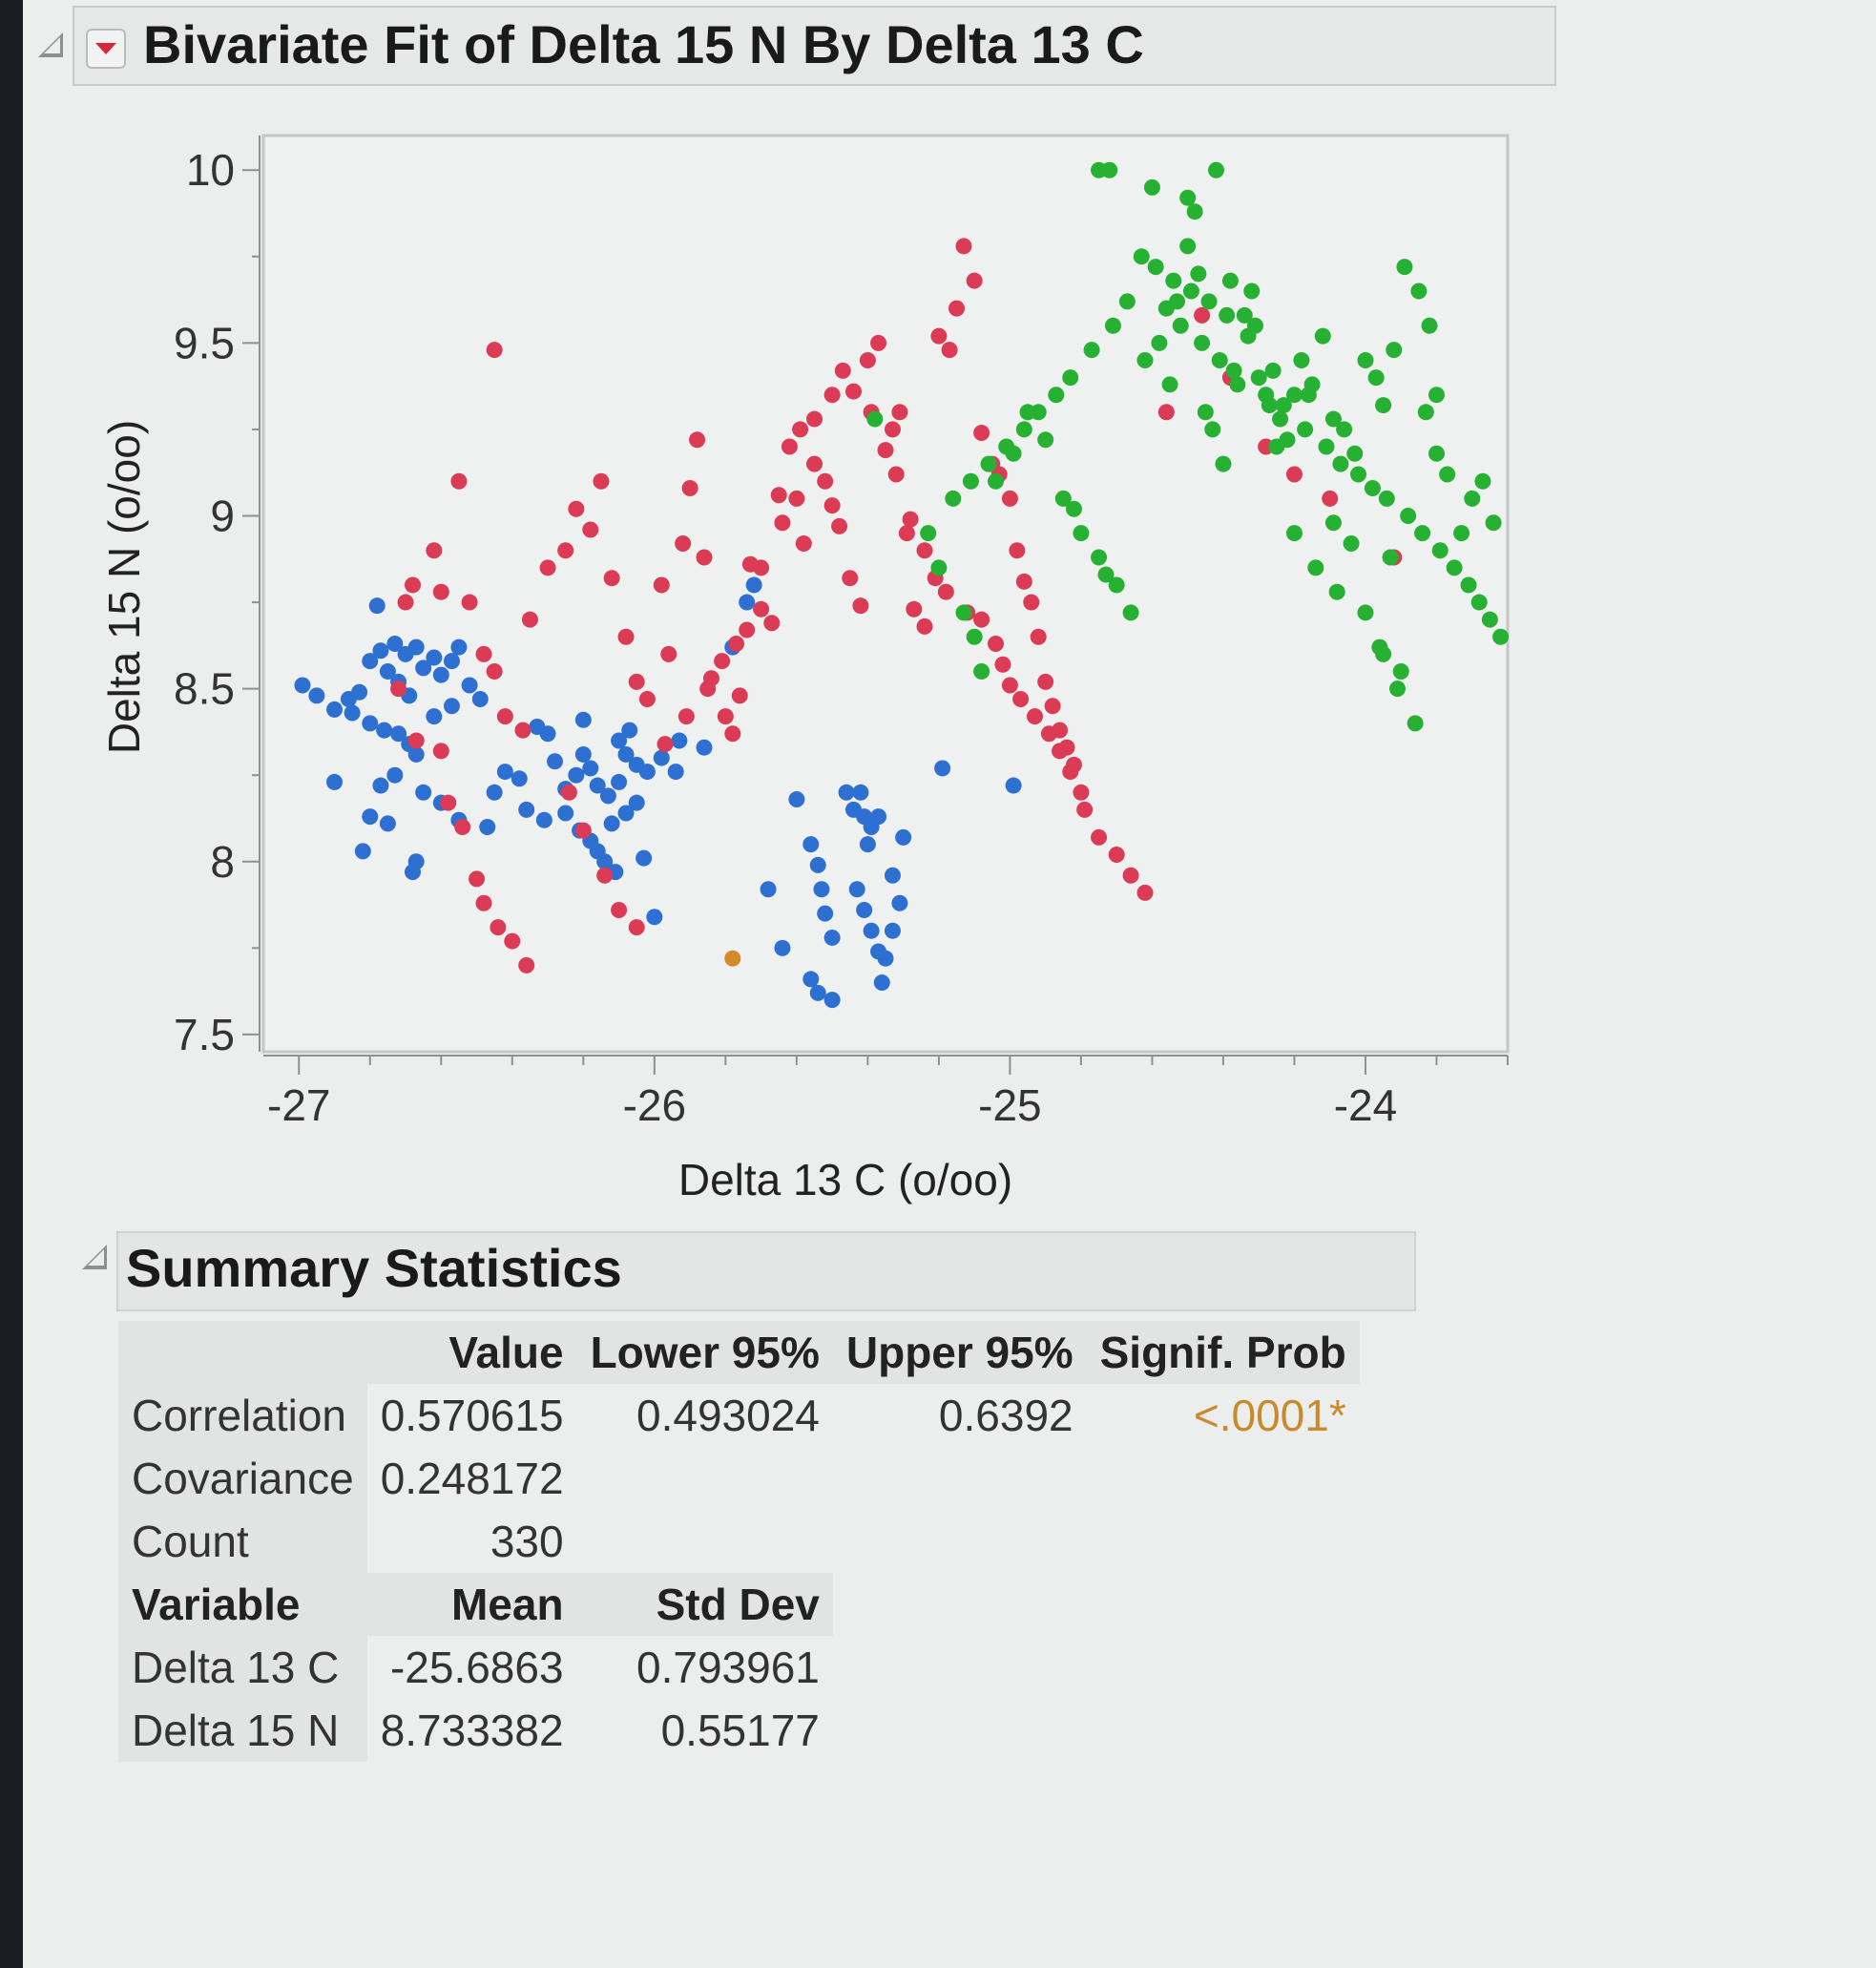 This screenshot has width=1876, height=1968. I want to click on cell-stddev: 0.793961, so click(705, 1667).